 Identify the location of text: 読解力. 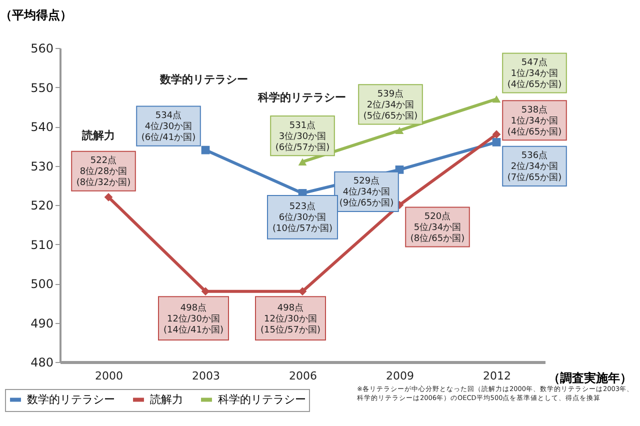
(98, 135).